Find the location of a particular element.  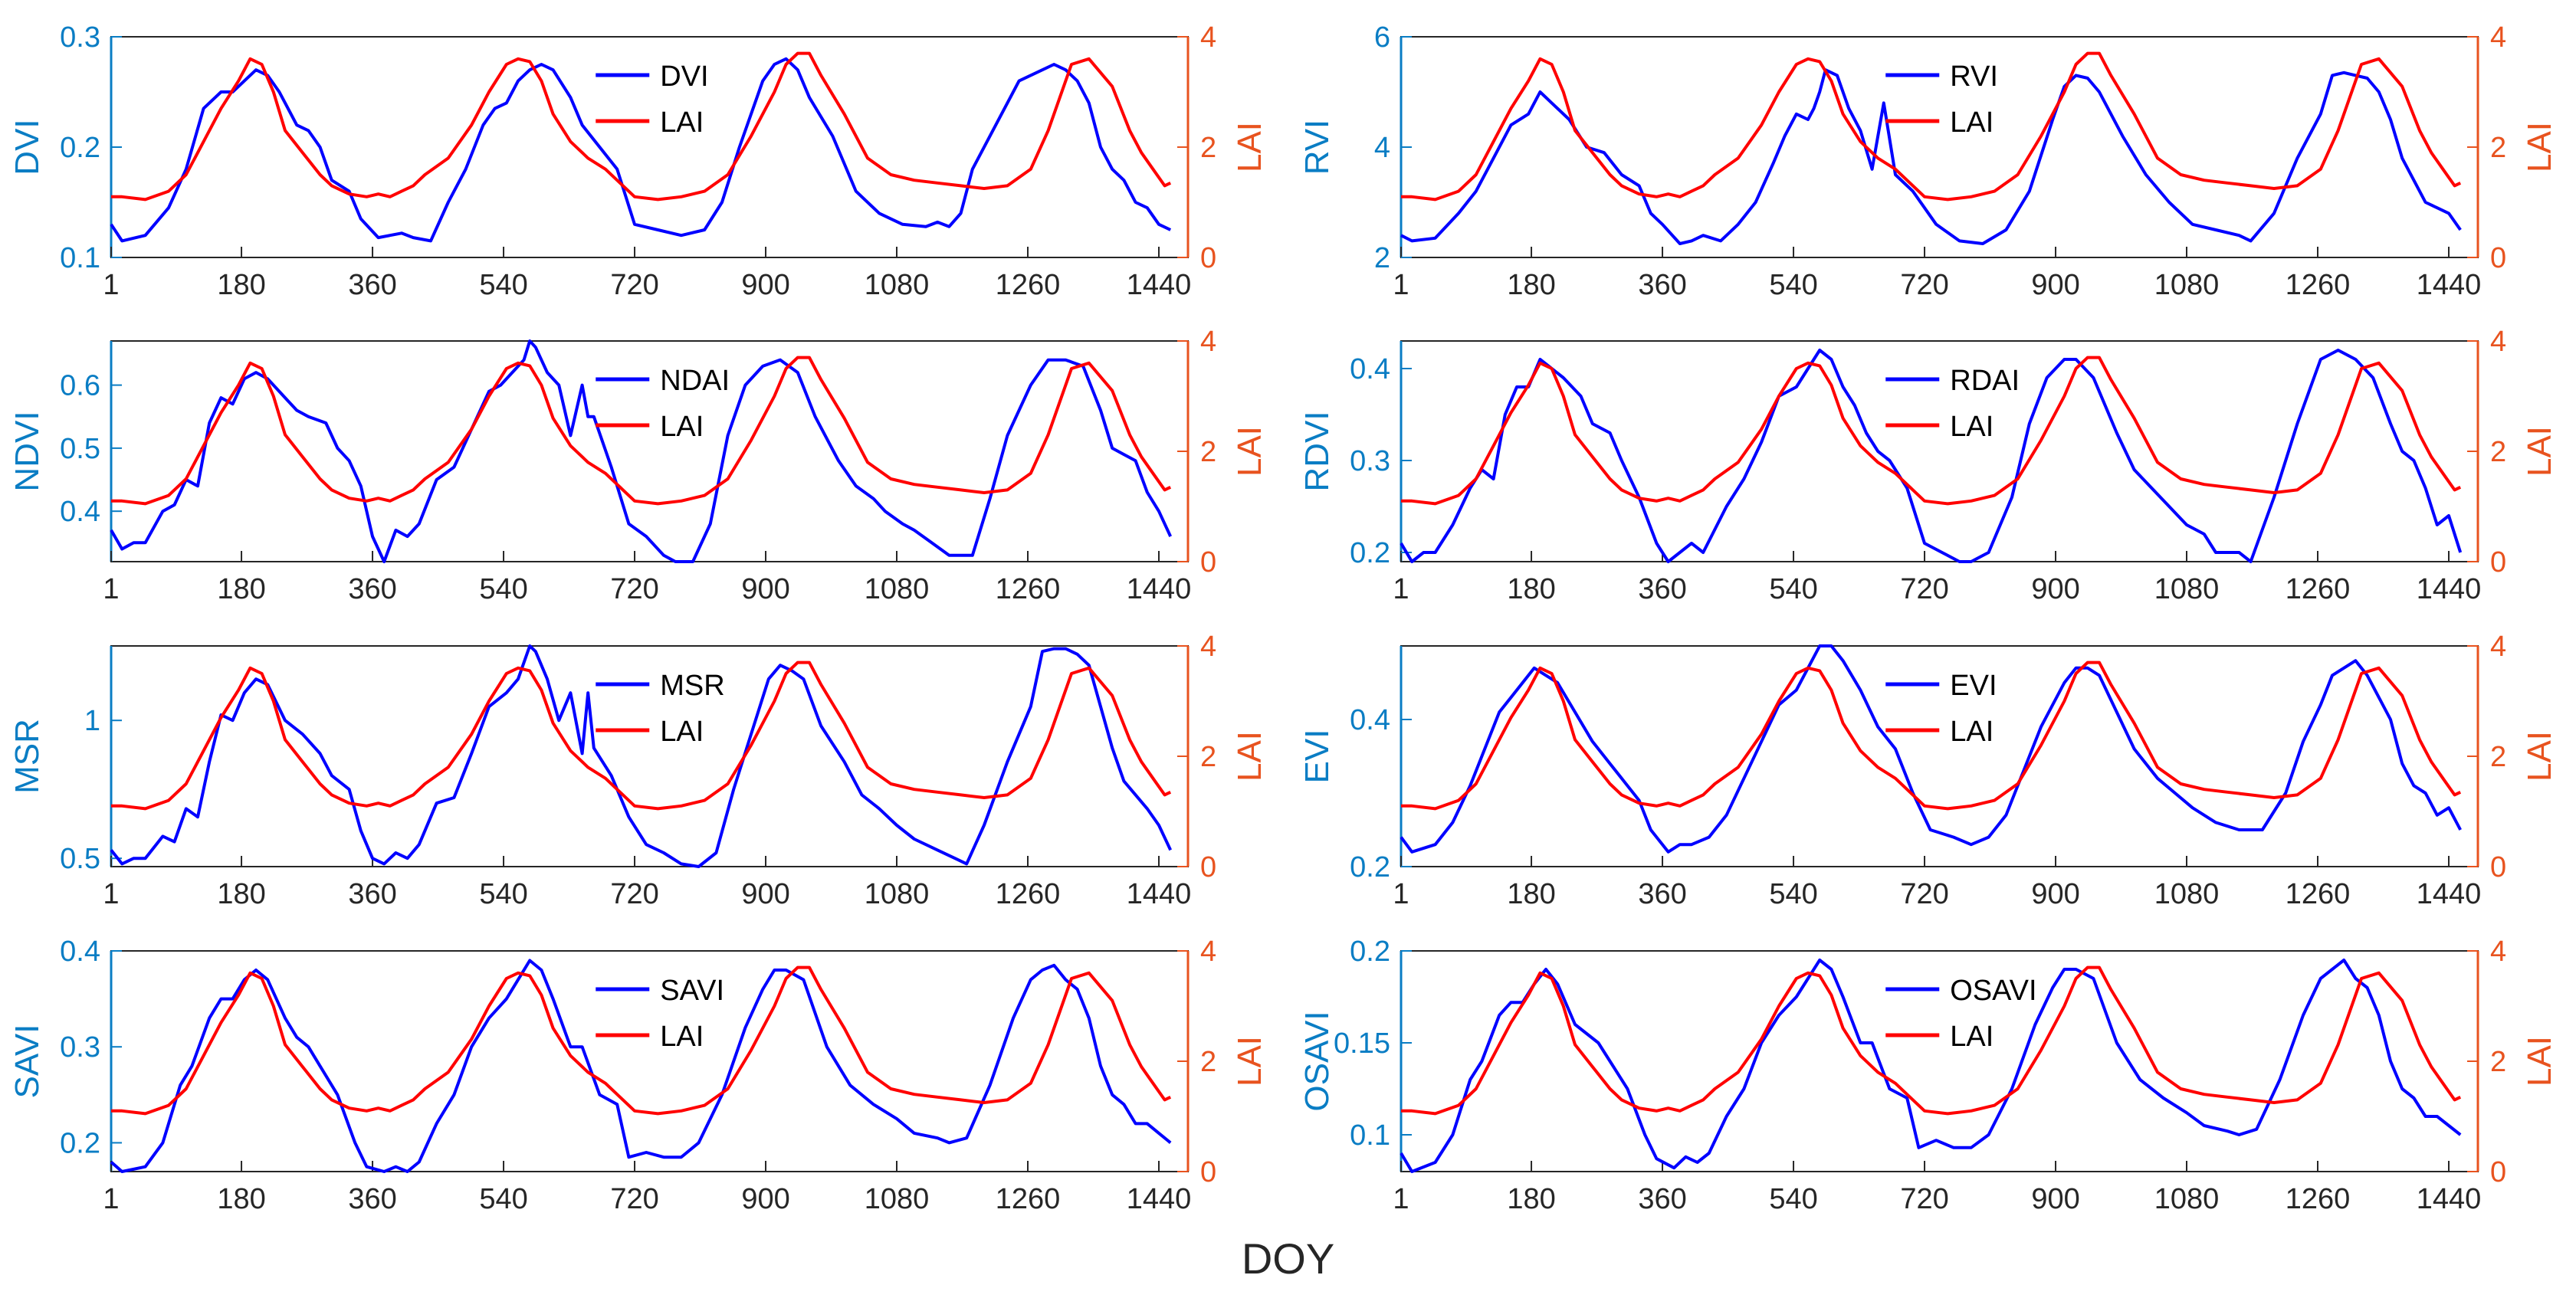

panel-msr-x-tick-label: 360 is located at coordinates (372, 894).